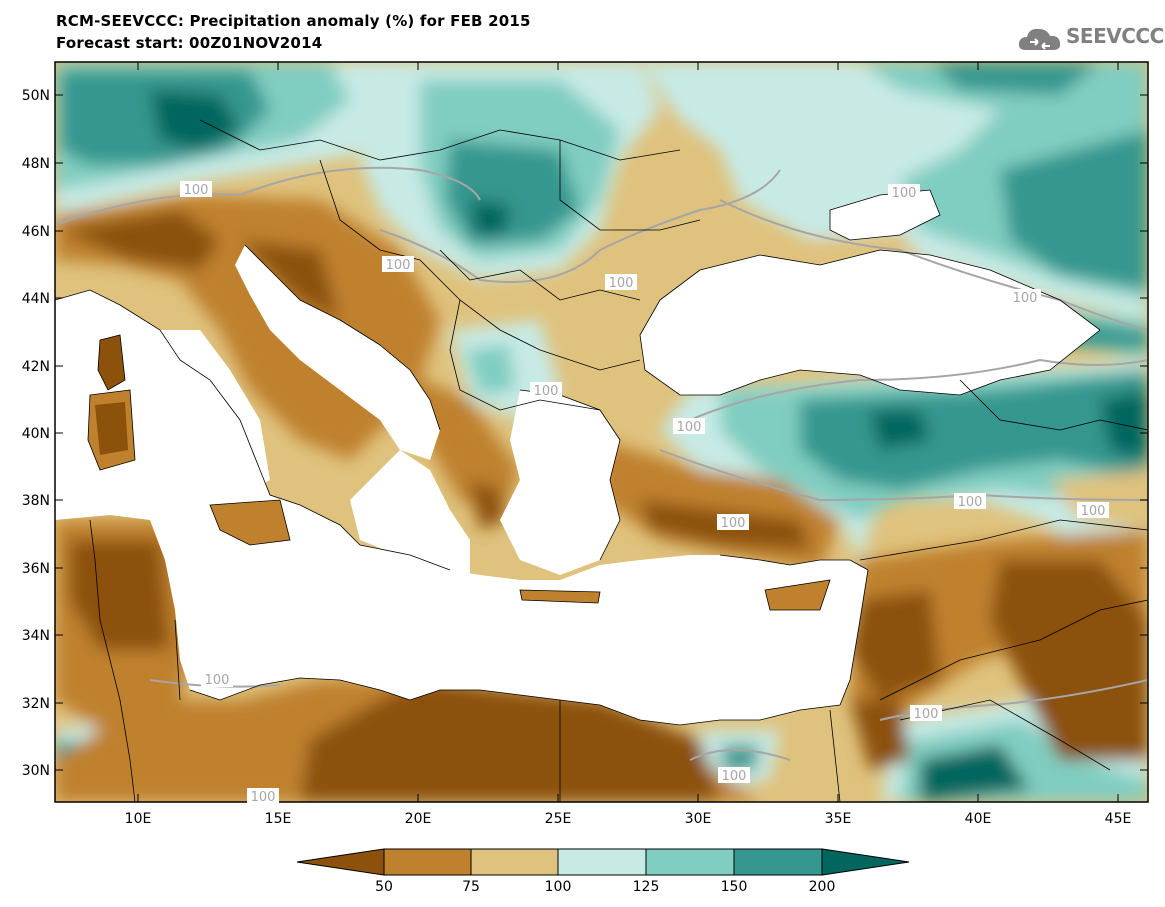 This screenshot has height=907, width=1165. Describe the element at coordinates (36, 164) in the screenshot. I see `lat-tick-label: 48N` at that location.